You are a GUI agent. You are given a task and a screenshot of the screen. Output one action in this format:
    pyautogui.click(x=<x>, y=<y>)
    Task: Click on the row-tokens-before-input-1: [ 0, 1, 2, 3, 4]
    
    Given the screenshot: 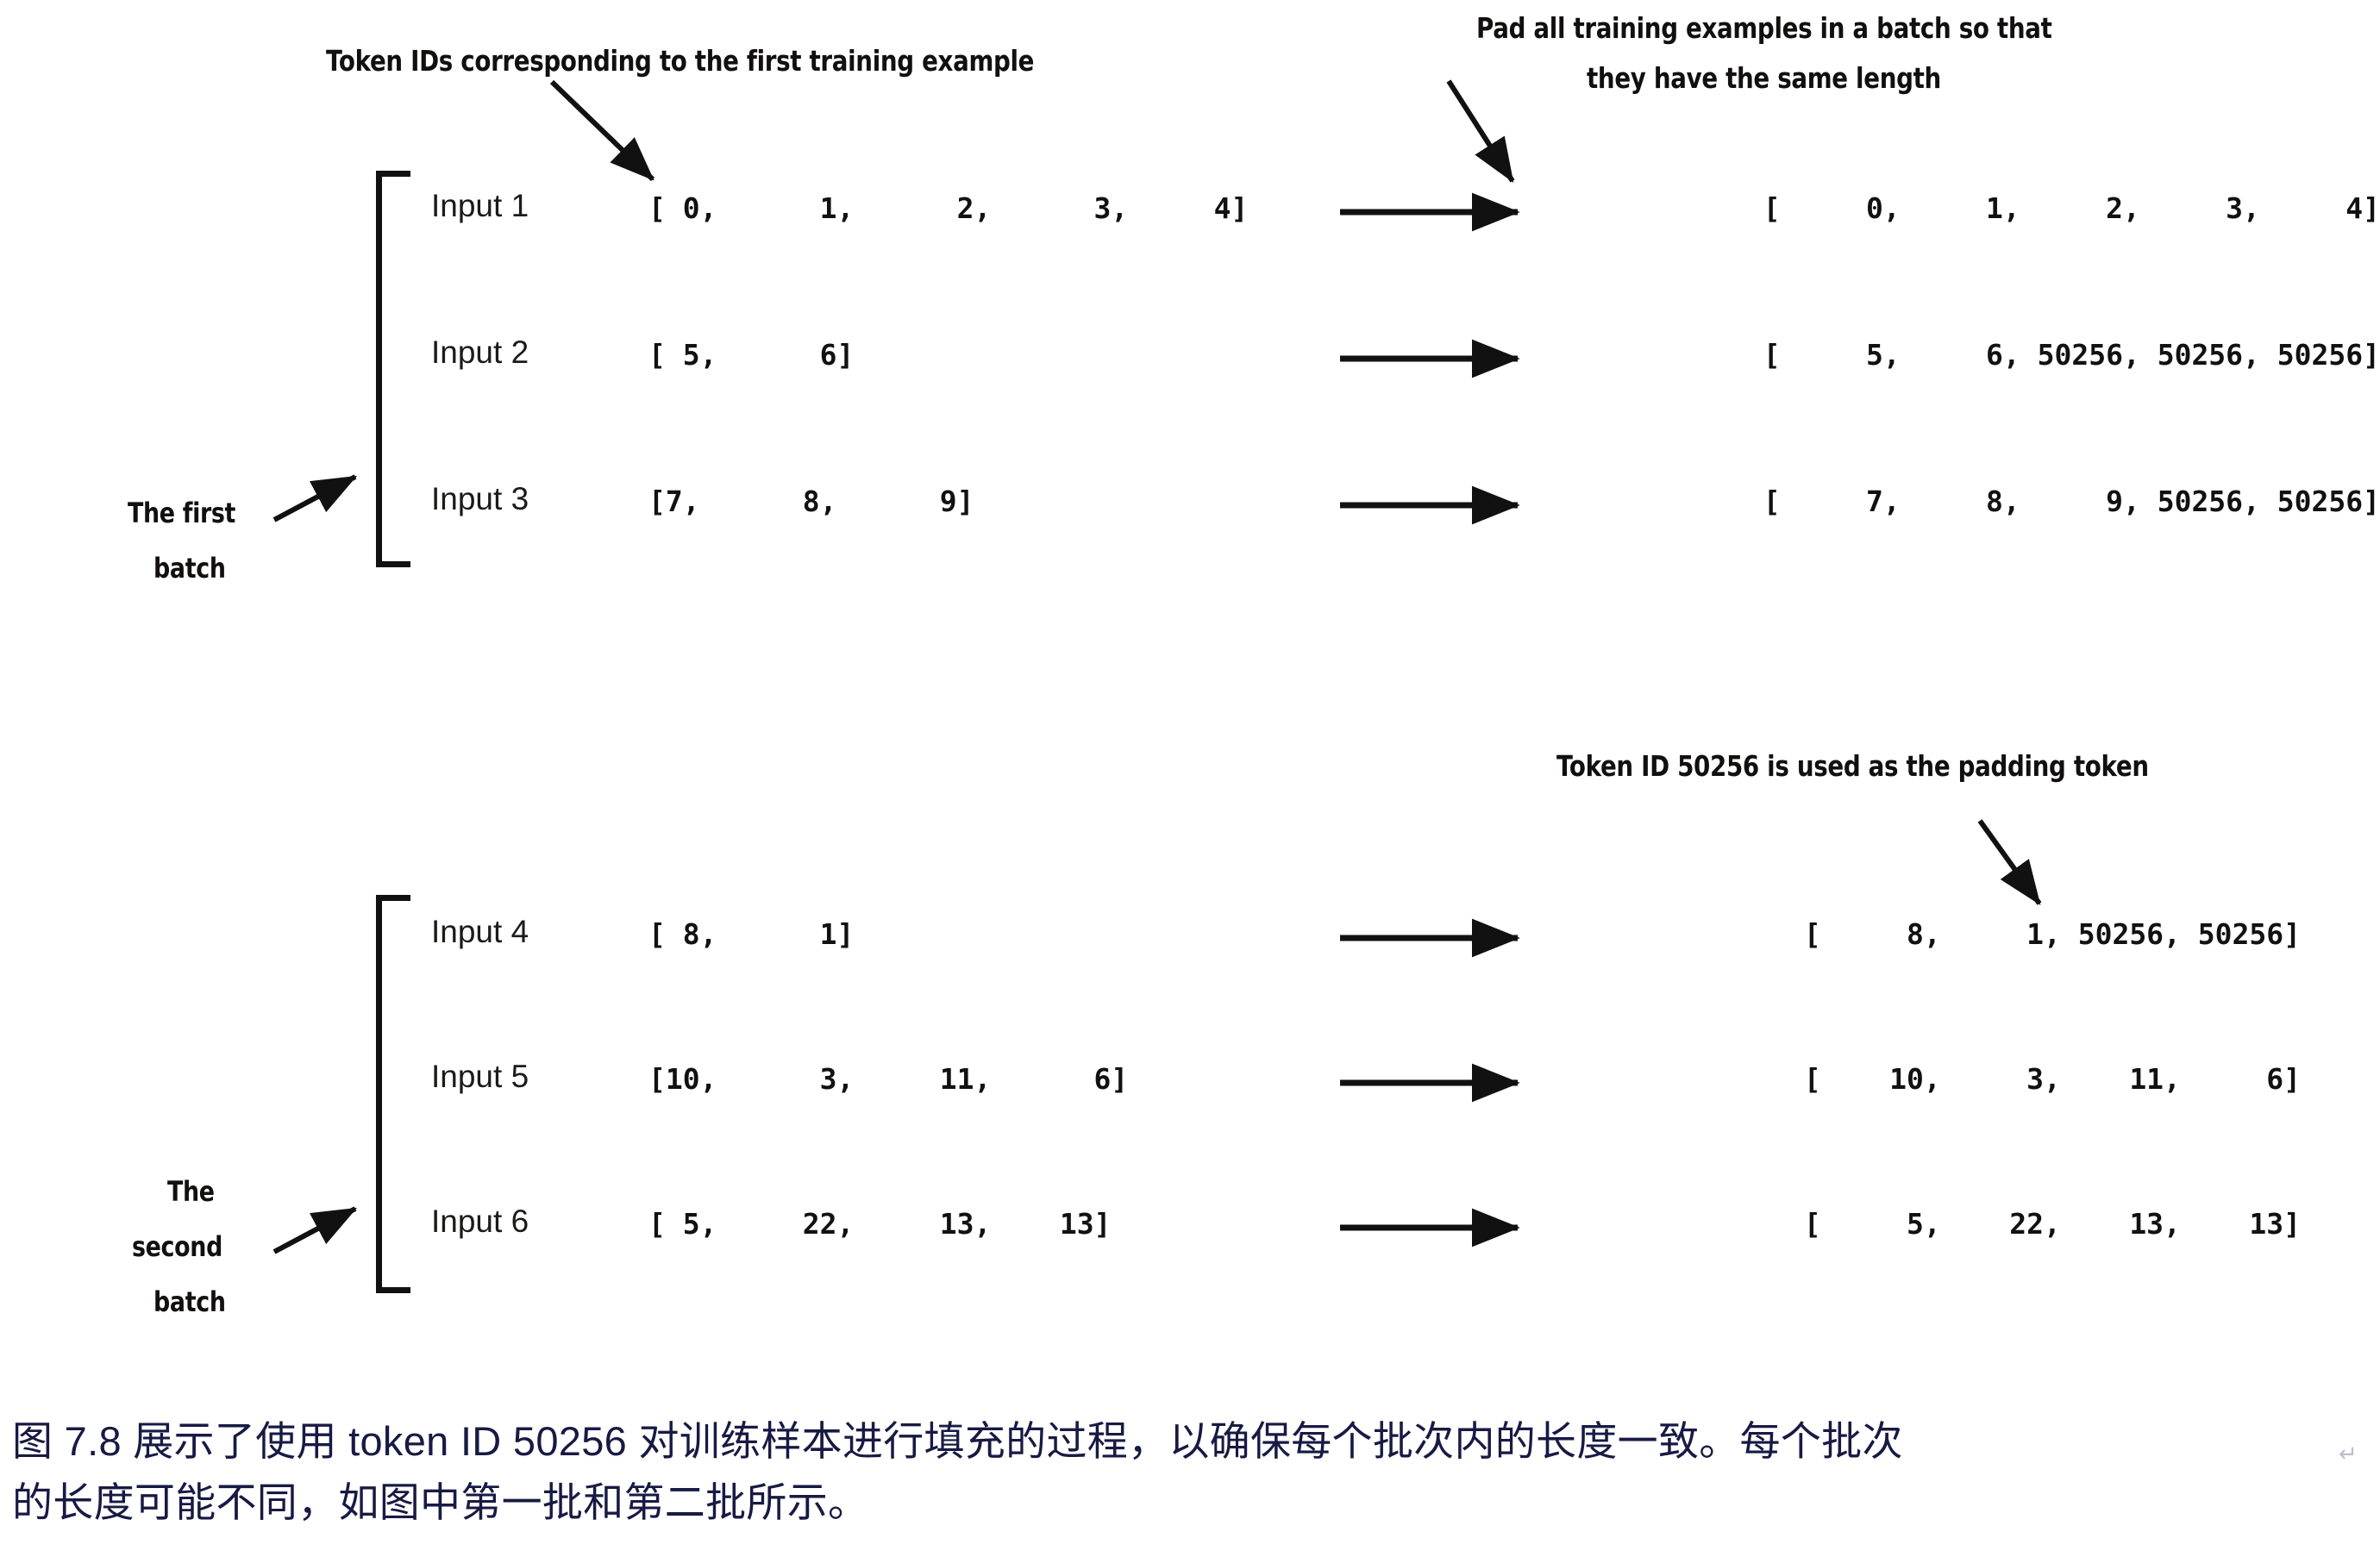 What is the action you would take?
    pyautogui.click(x=949, y=208)
    